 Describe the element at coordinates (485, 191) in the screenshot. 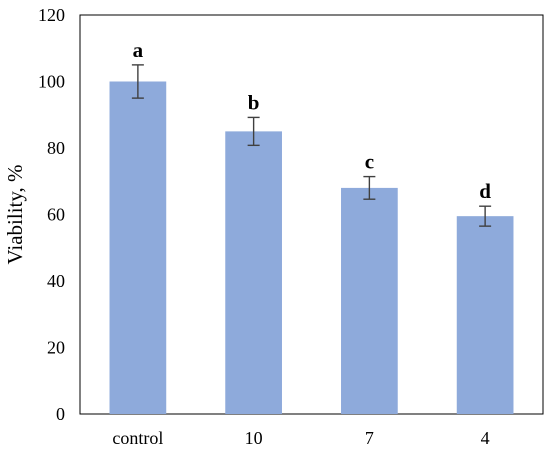

I see `significance-label: d` at that location.